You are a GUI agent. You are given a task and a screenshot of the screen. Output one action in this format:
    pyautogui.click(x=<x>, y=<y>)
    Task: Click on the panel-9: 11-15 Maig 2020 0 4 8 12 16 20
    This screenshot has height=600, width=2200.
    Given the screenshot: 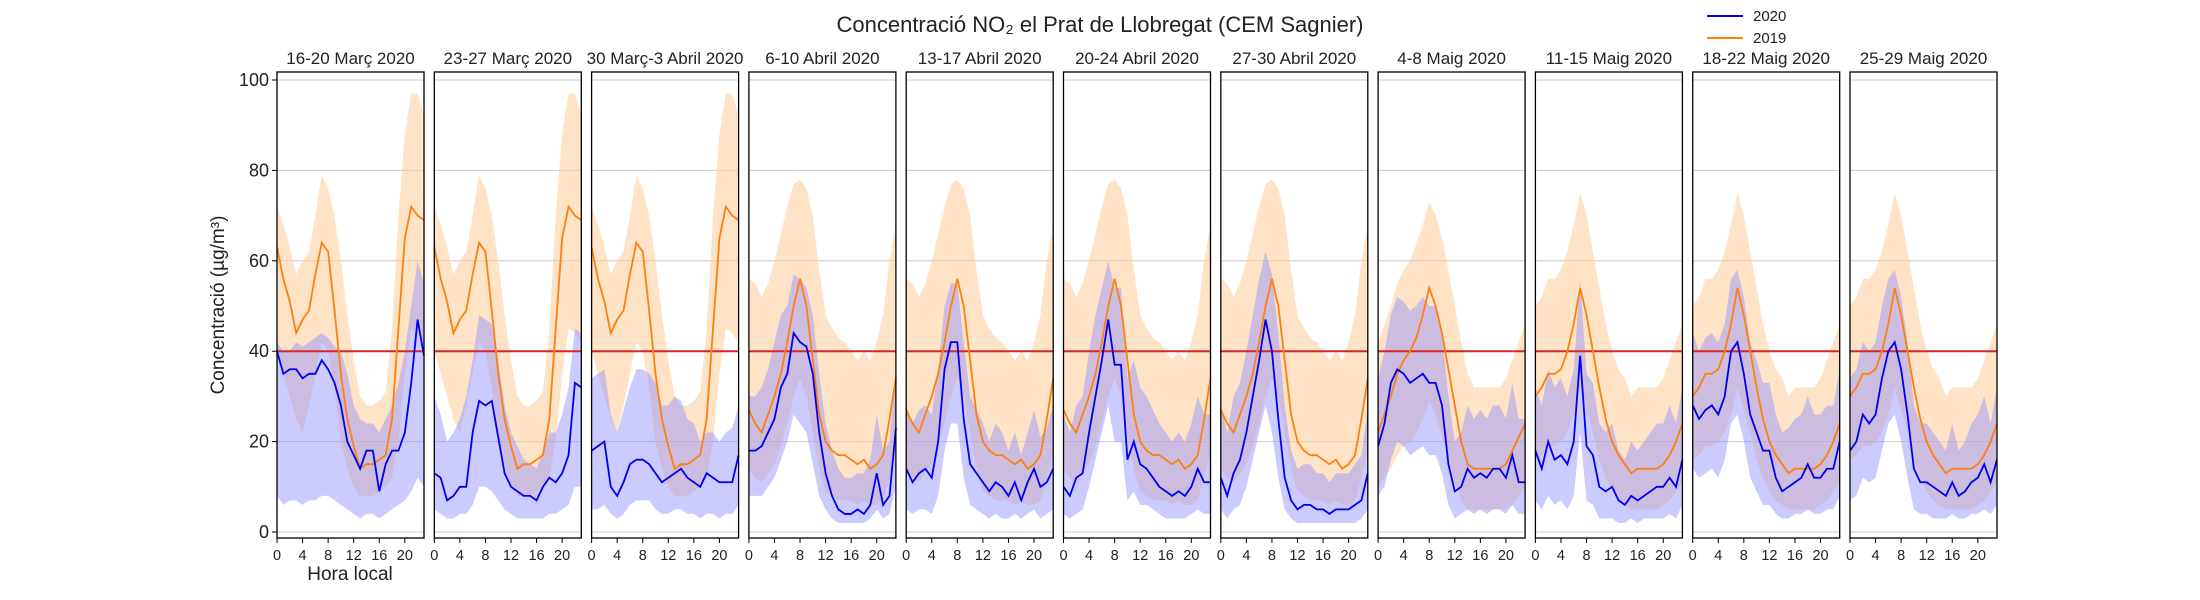 What is the action you would take?
    pyautogui.click(x=1607, y=306)
    